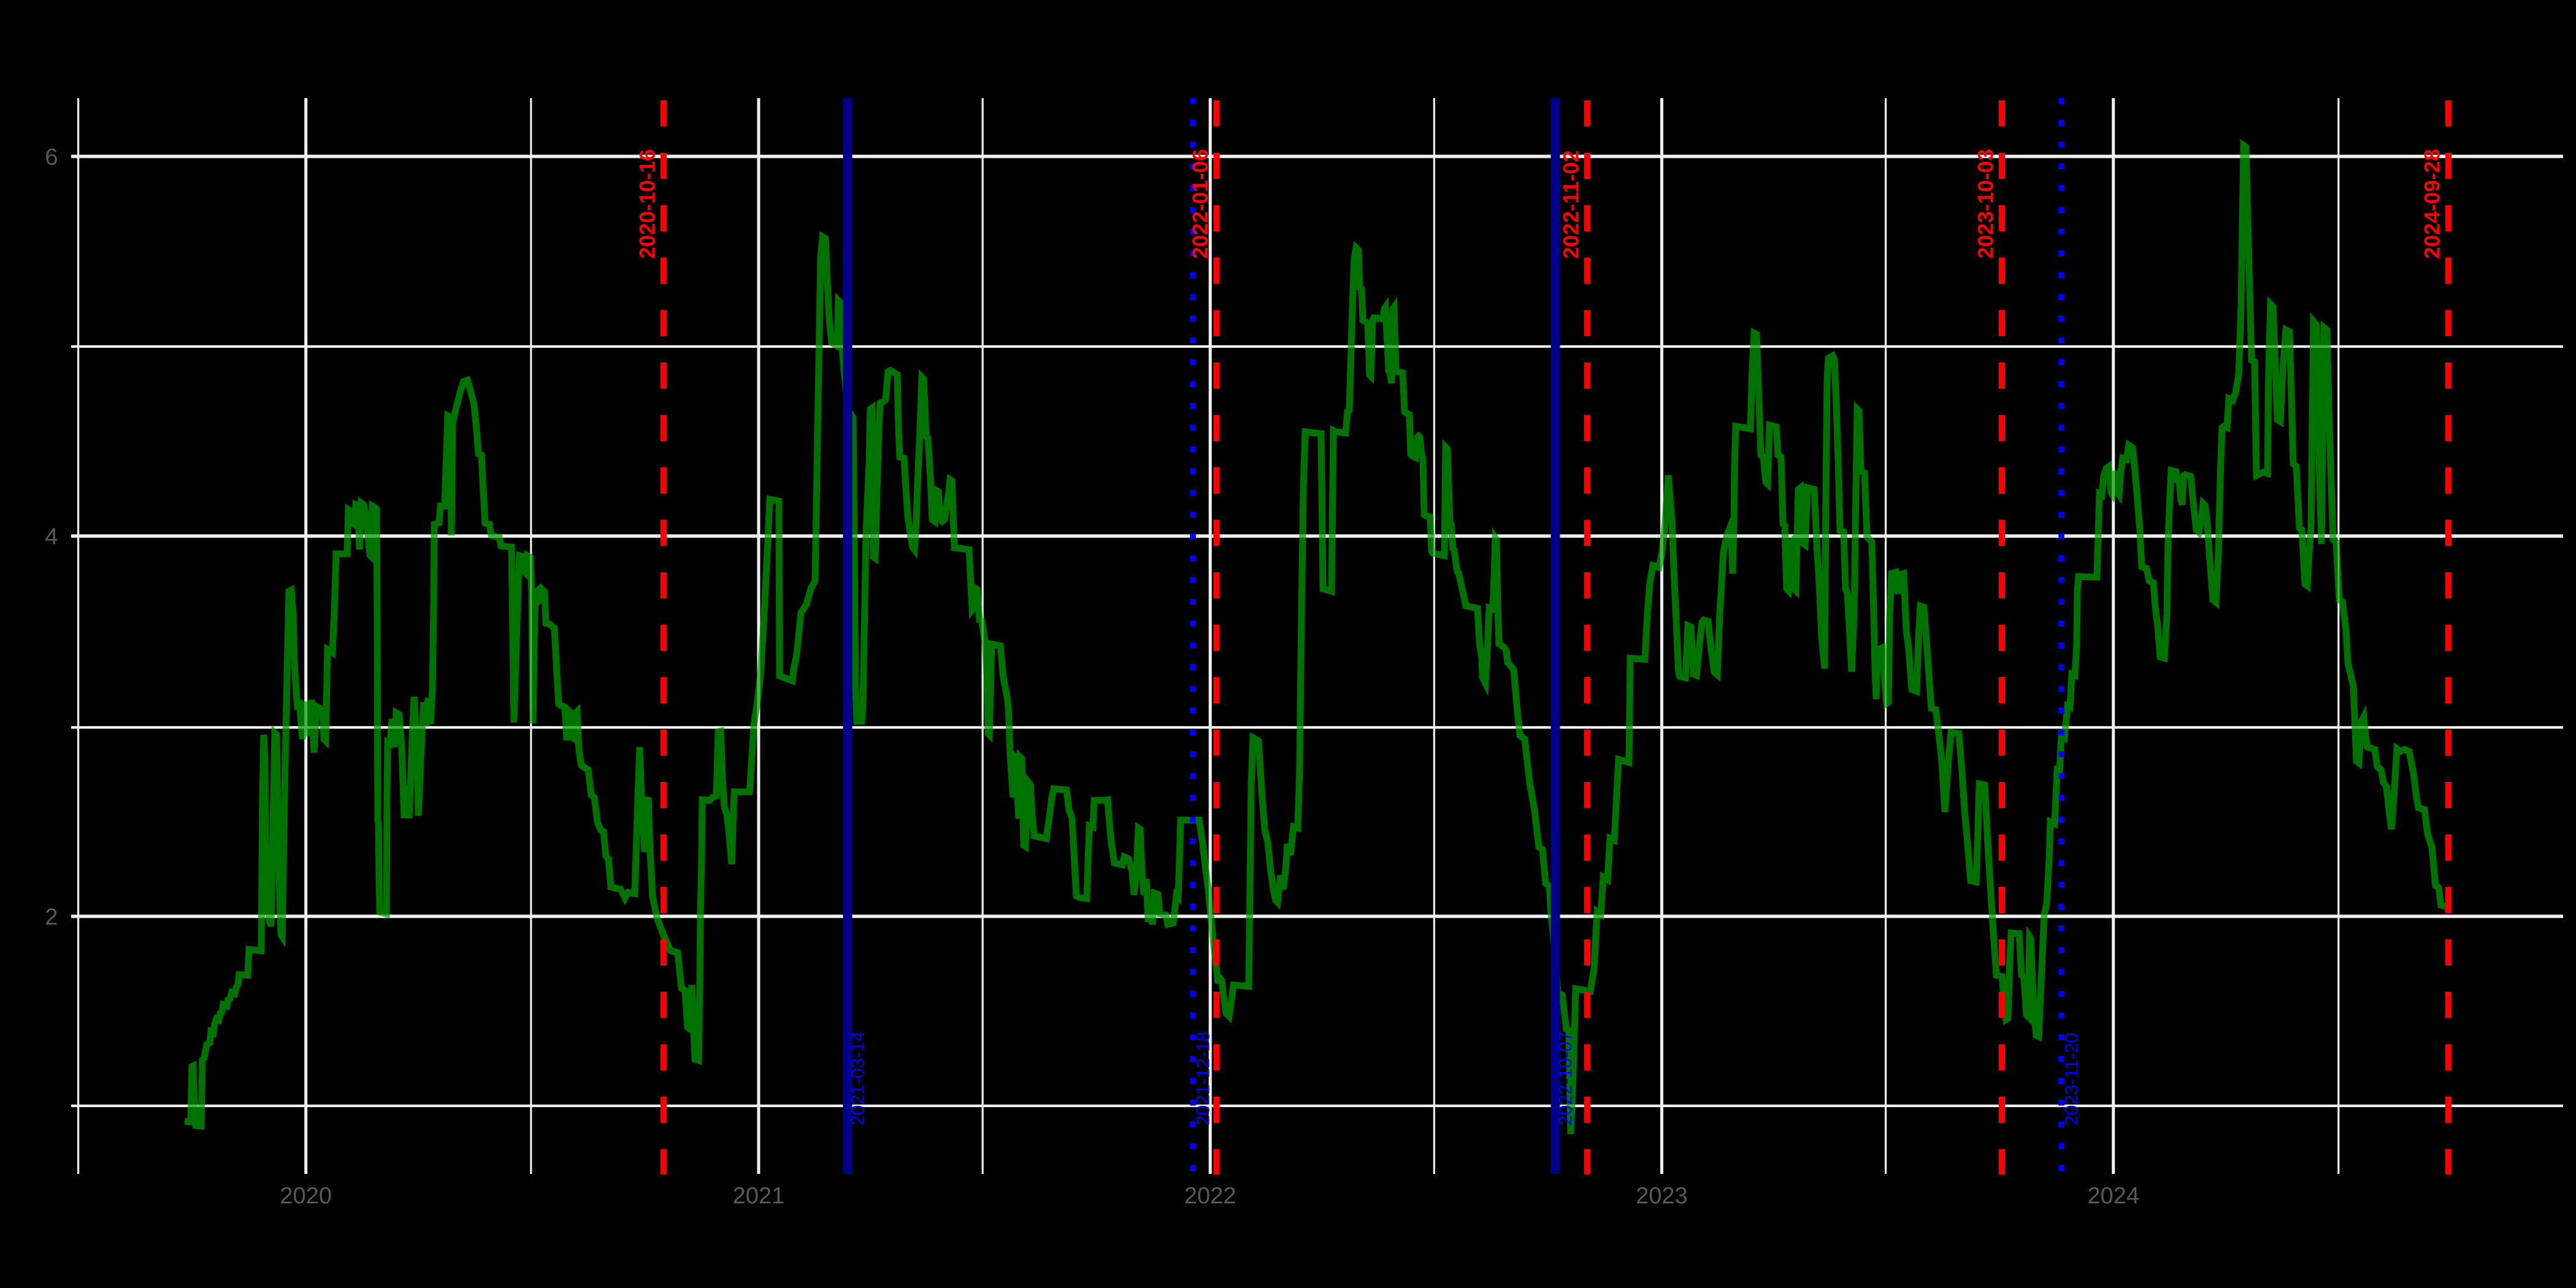  What do you see at coordinates (1566, 1078) in the screenshot?
I see `svg-text: 2022-10-07` at bounding box center [1566, 1078].